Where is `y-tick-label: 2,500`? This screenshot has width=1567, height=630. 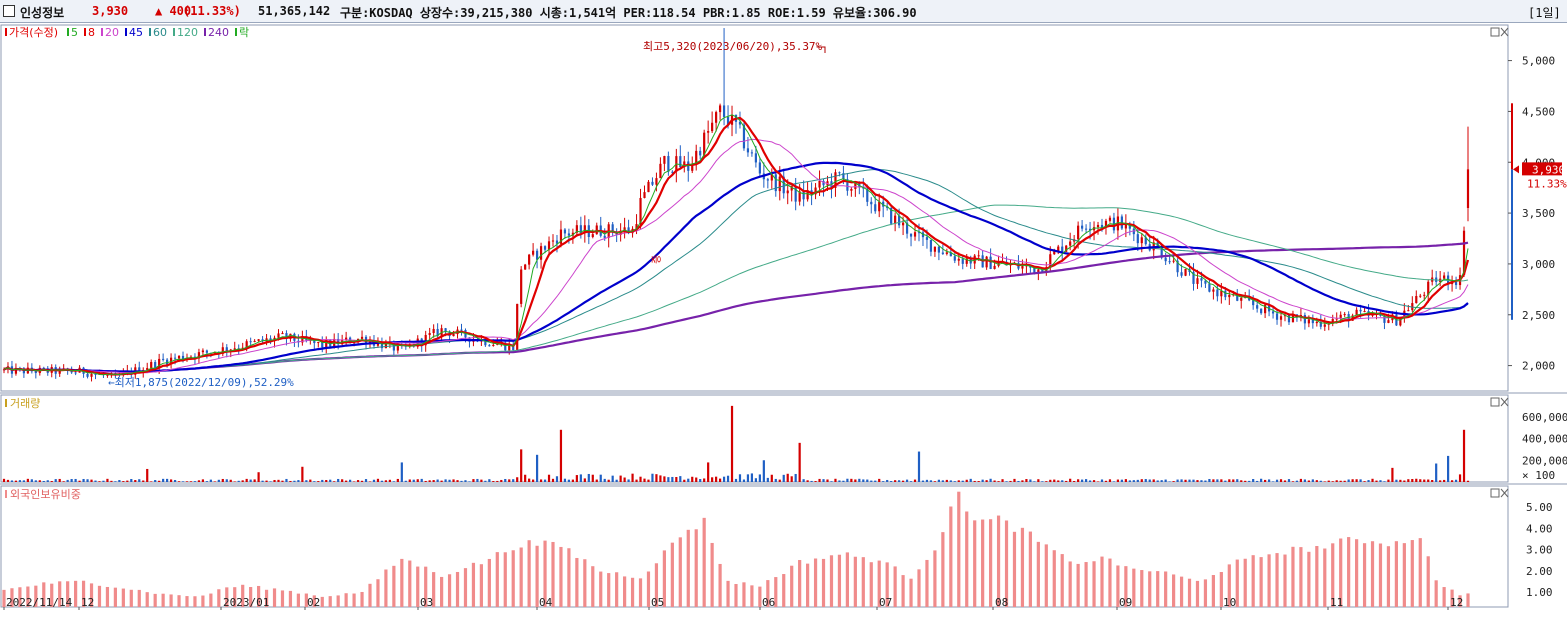 y-tick-label: 2,500 is located at coordinates (1538, 315).